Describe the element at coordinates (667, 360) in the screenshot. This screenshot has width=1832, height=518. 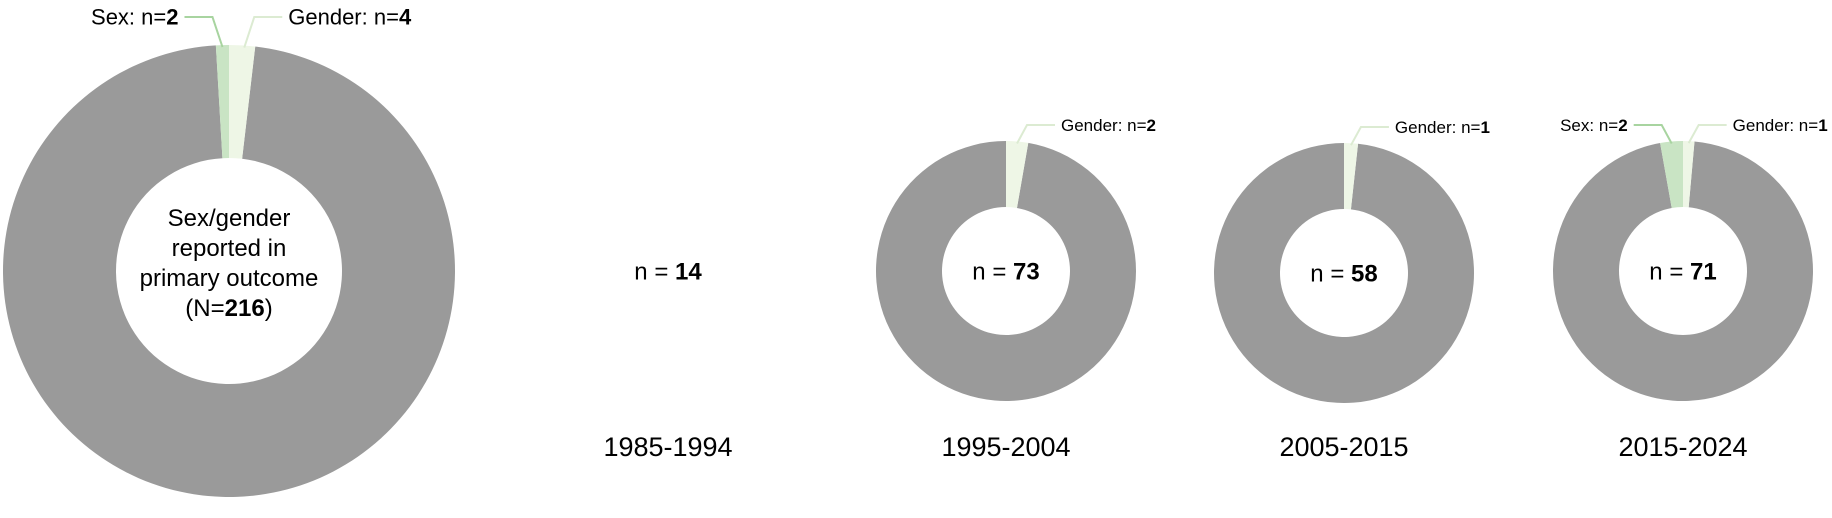
I see `donut-chart-2: n = 14 1985-1994` at that location.